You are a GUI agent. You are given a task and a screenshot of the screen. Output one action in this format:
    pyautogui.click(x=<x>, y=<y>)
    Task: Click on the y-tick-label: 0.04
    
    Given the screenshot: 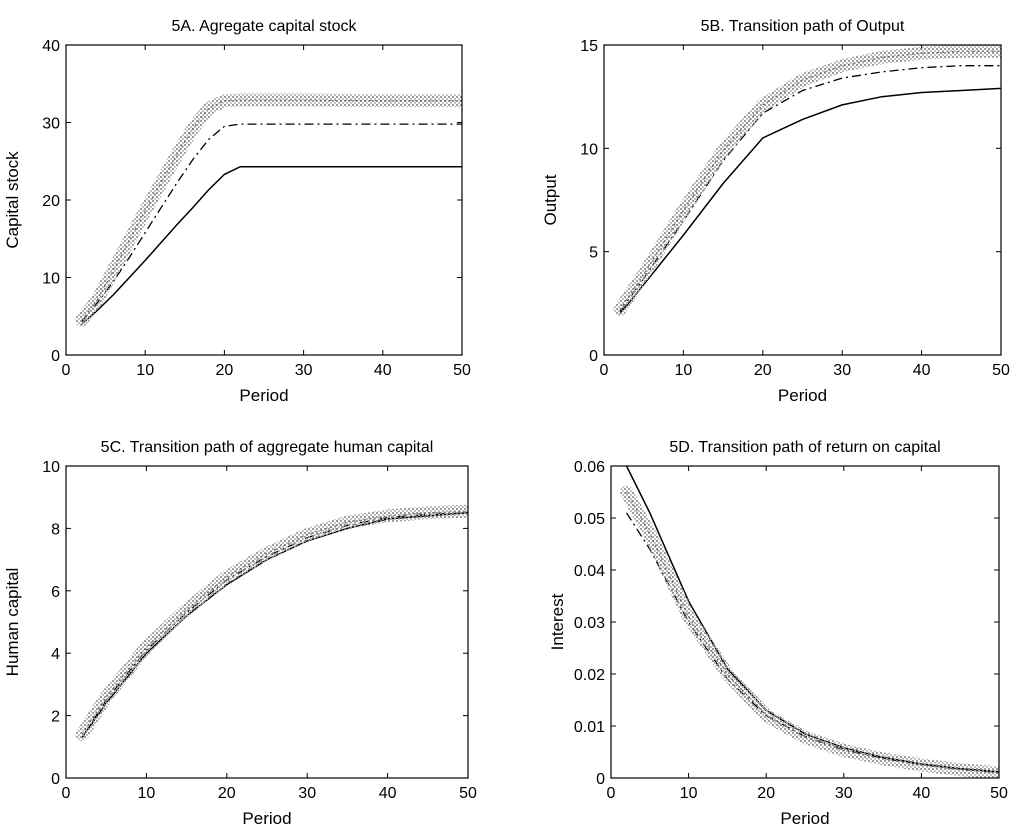 What is the action you would take?
    pyautogui.click(x=589, y=571)
    